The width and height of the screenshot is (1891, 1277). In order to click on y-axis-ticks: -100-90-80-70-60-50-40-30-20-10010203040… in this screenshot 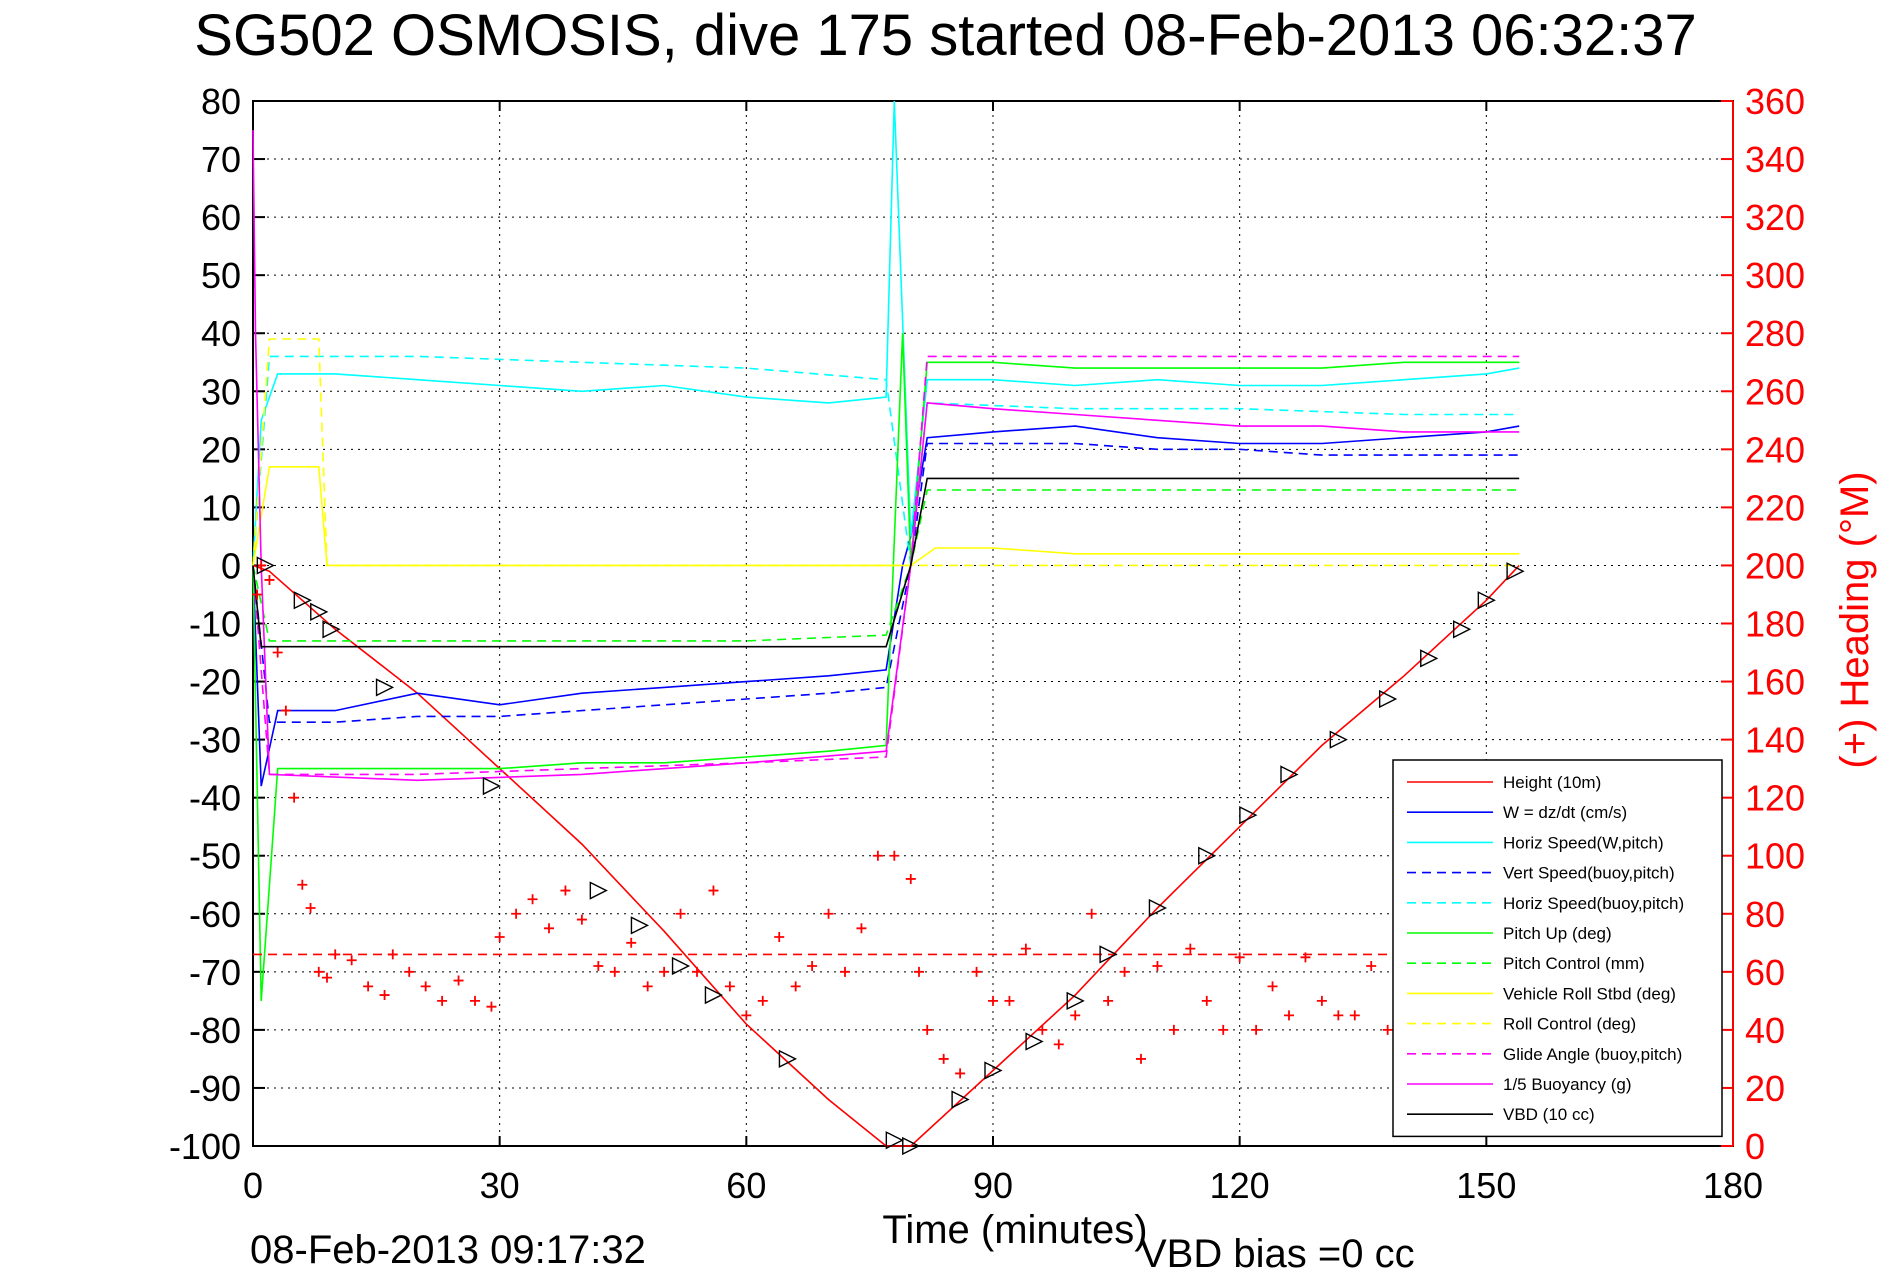, I will do `click(217, 624)`.